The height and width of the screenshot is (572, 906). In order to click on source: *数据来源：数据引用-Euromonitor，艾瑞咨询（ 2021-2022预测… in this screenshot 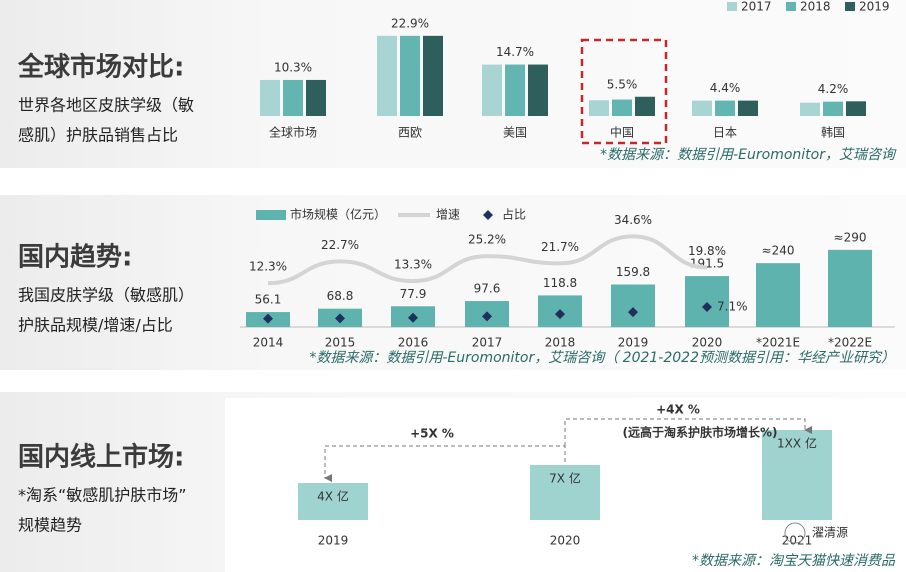, I will do `click(602, 358)`.